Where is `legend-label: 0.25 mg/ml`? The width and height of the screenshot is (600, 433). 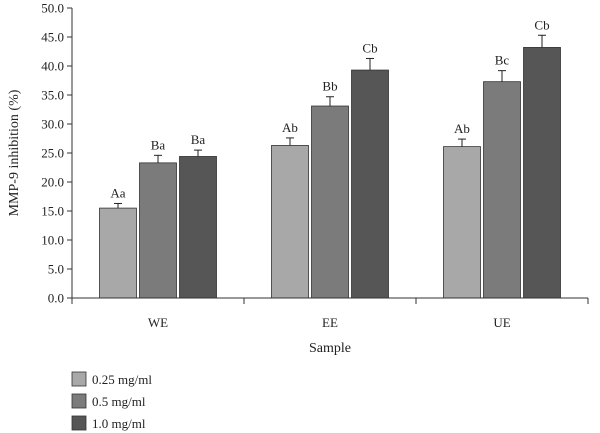
legend-label: 0.25 mg/ml is located at coordinates (122, 379).